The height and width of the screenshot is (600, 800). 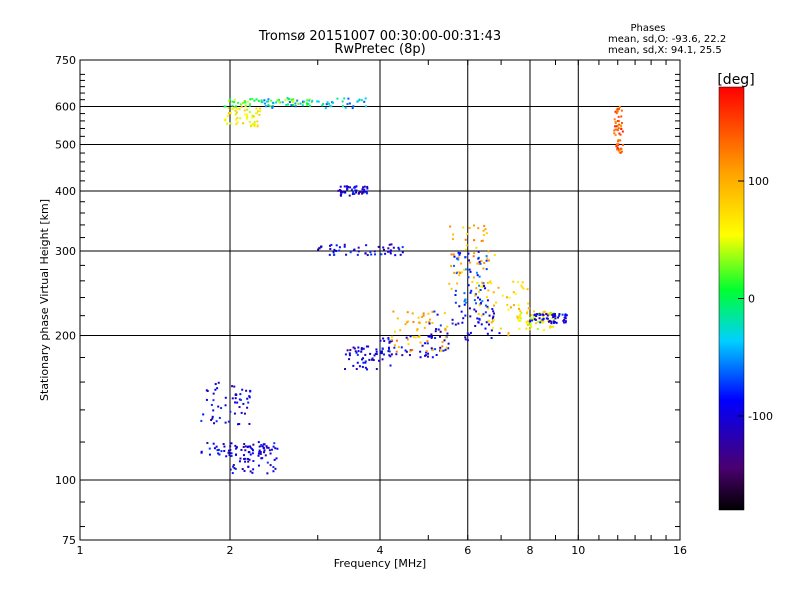 I want to click on x-axis-label: Frequency [MHz], so click(x=380, y=563).